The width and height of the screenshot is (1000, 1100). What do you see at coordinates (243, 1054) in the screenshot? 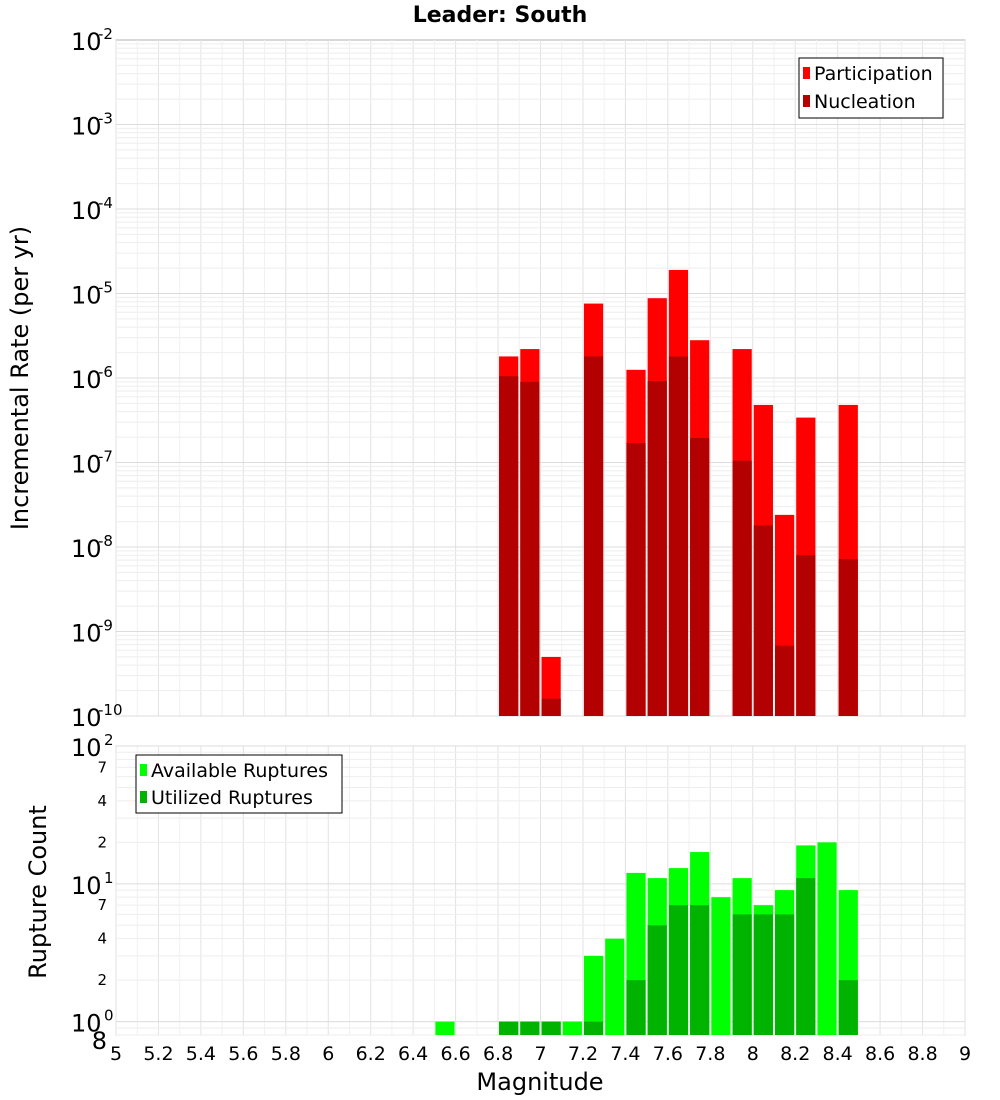
I see `x-tick-label: 5.6` at bounding box center [243, 1054].